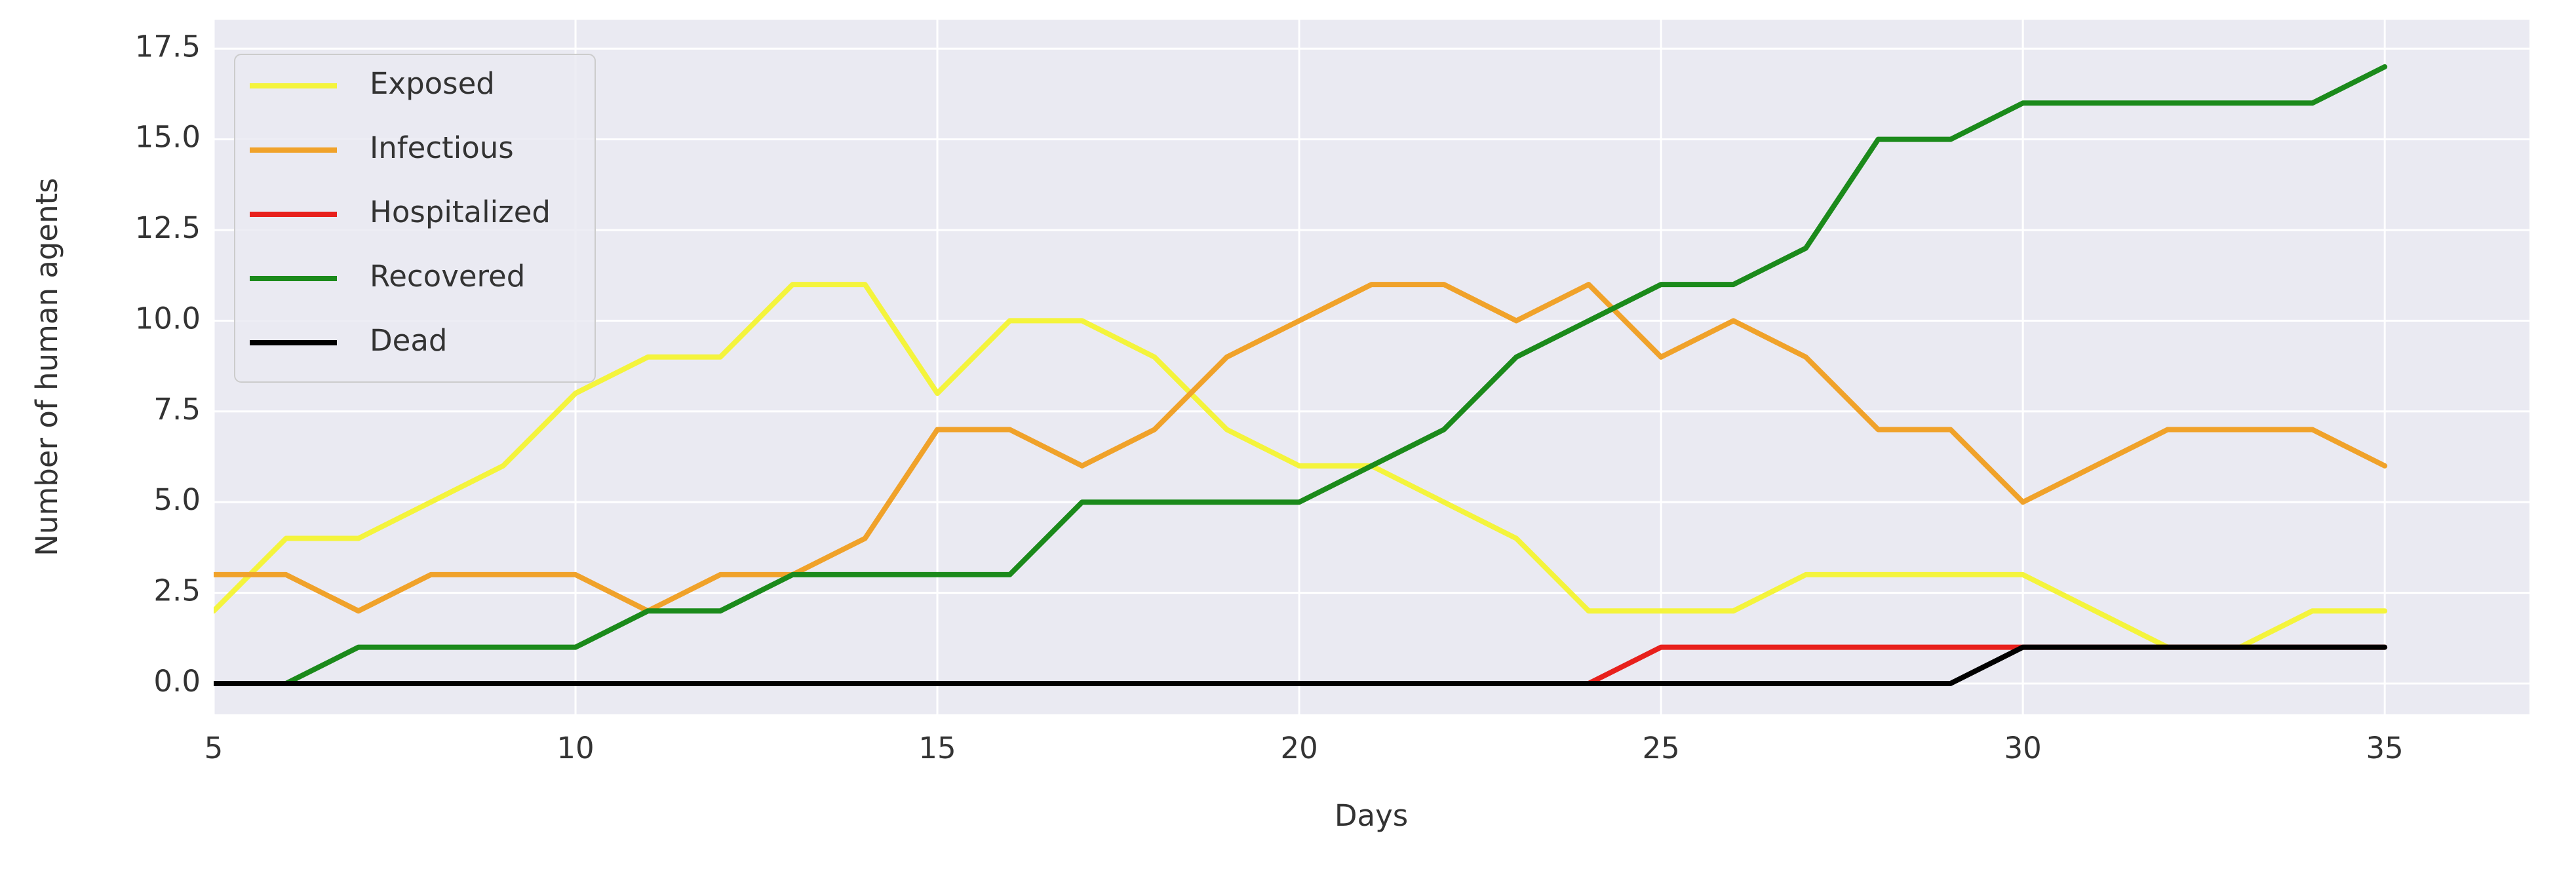  Describe the element at coordinates (937, 748) in the screenshot. I see `x-tick-label: 15` at that location.